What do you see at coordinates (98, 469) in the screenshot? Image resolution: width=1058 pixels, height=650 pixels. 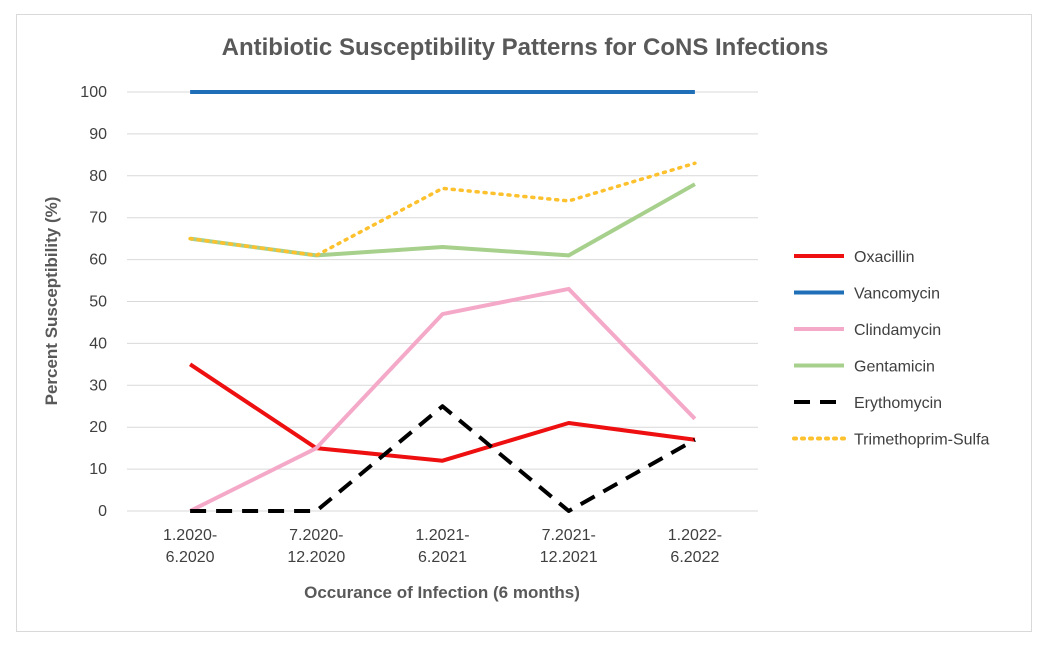 I see `y-tick-label: 10` at bounding box center [98, 469].